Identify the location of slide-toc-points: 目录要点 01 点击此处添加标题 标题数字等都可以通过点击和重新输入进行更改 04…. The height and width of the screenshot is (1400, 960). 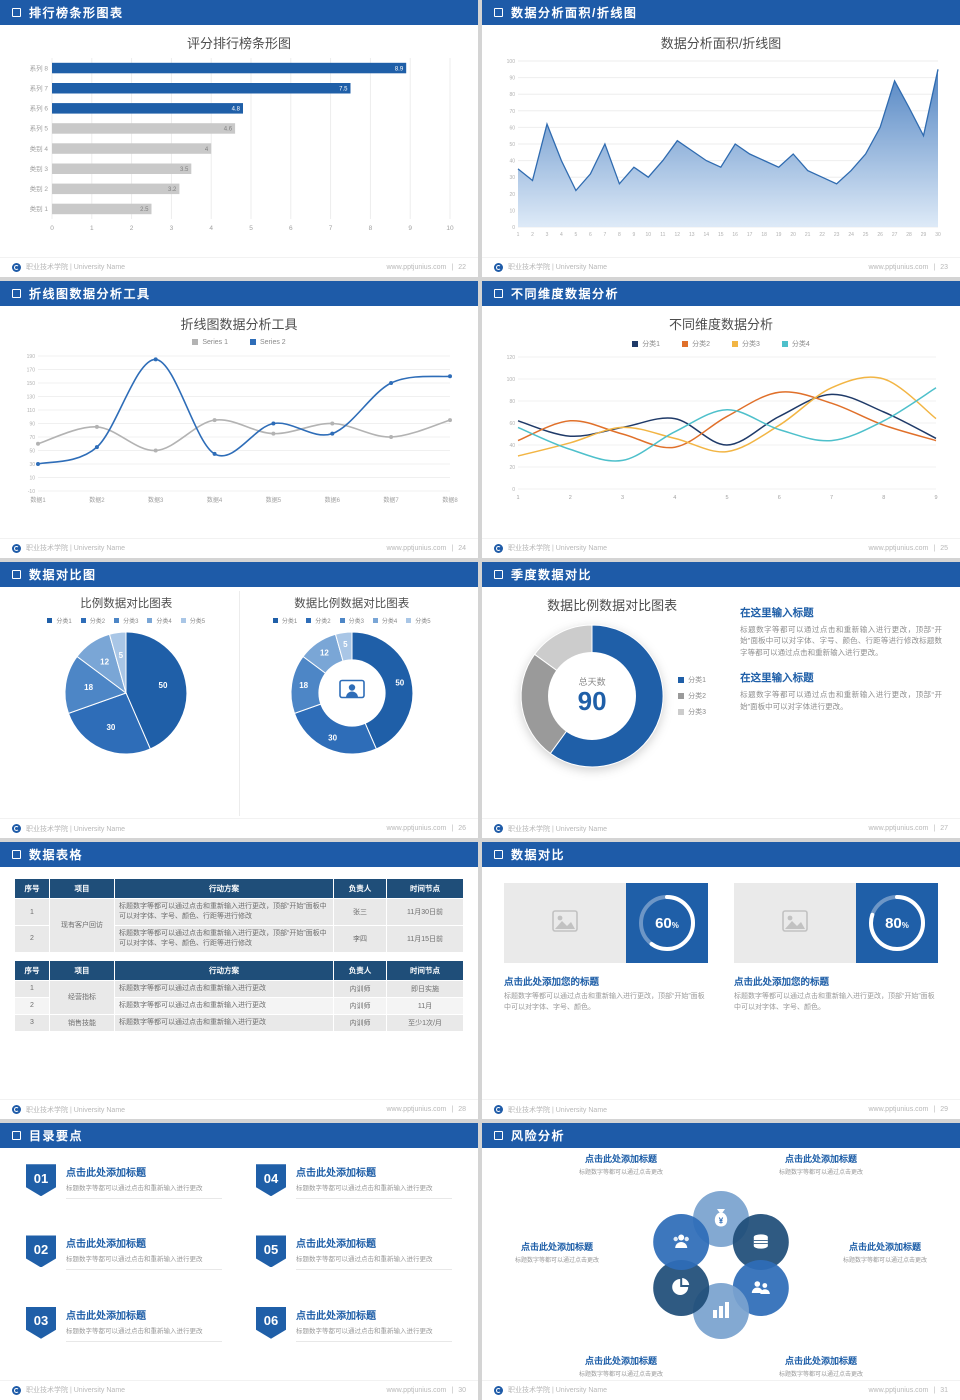
(239, 1261).